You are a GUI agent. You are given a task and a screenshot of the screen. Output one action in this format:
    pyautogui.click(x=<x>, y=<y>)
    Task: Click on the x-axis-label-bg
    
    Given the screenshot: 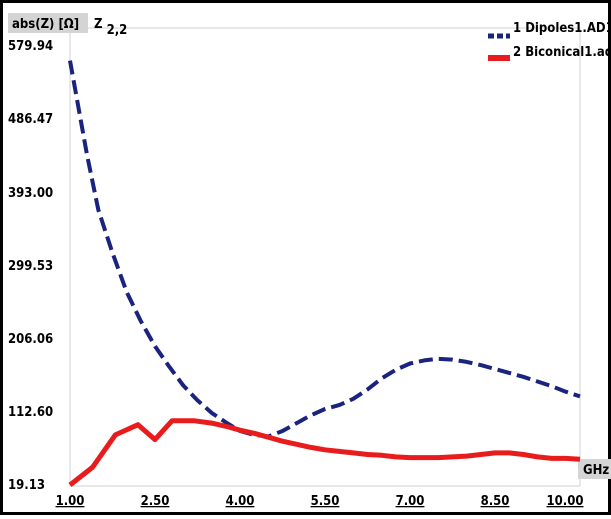 What is the action you would take?
    pyautogui.click(x=594, y=469)
    